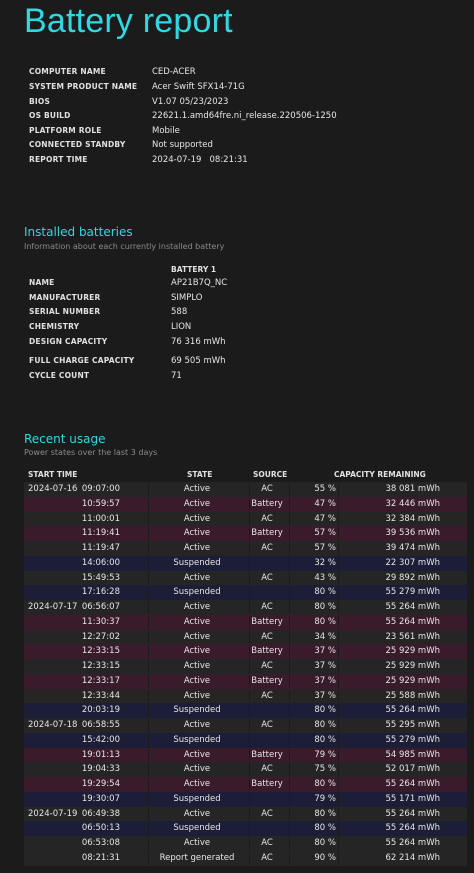  Describe the element at coordinates (100, 562) in the screenshot. I see `cell-time: 14:06:00` at that location.